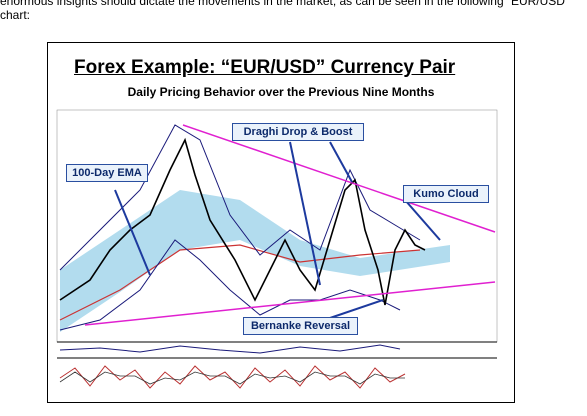 This screenshot has width=587, height=416. What do you see at coordinates (298, 132) in the screenshot?
I see `annotation: Draghi Drop & Boost` at bounding box center [298, 132].